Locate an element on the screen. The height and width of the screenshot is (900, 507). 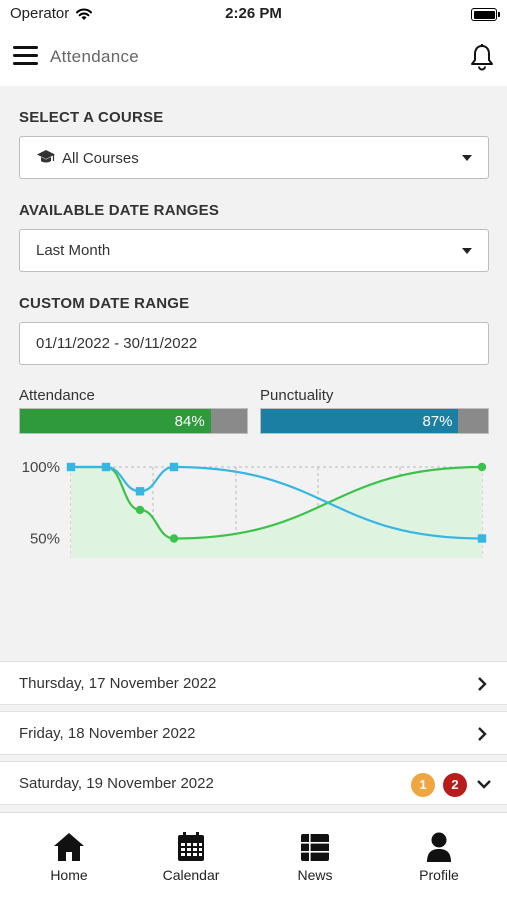
day-row-label: Friday, 18 November 2022 is located at coordinates (107, 733).